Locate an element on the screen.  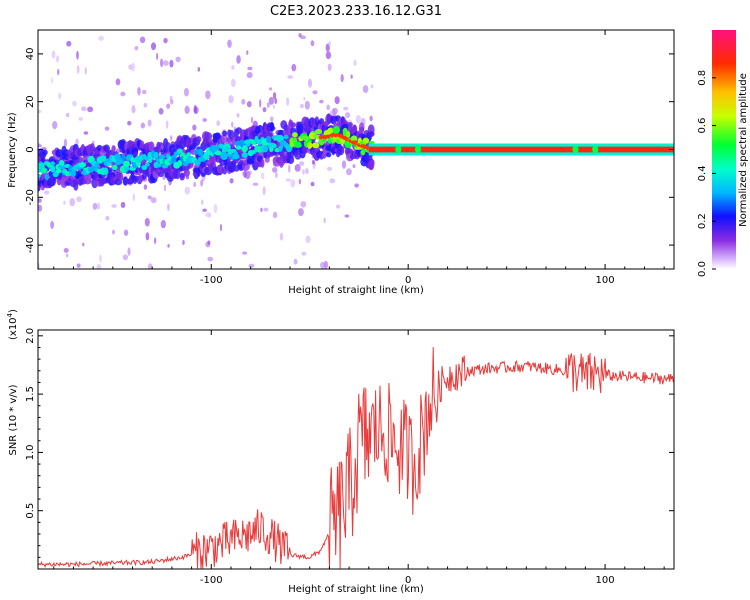
spectrogram-x-tick-label: 100 is located at coordinates (605, 280).